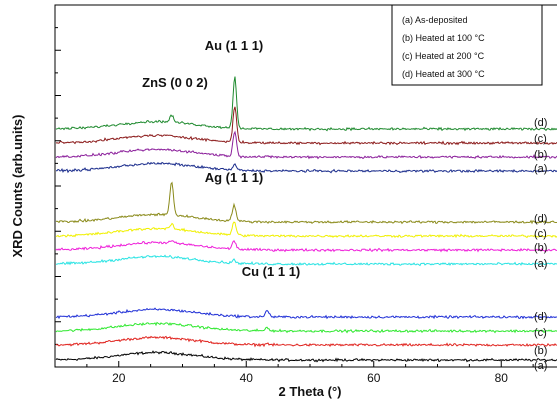 The width and height of the screenshot is (557, 410). I want to click on y-axis-label: XRD Counts (arb.units), so click(17, 186).